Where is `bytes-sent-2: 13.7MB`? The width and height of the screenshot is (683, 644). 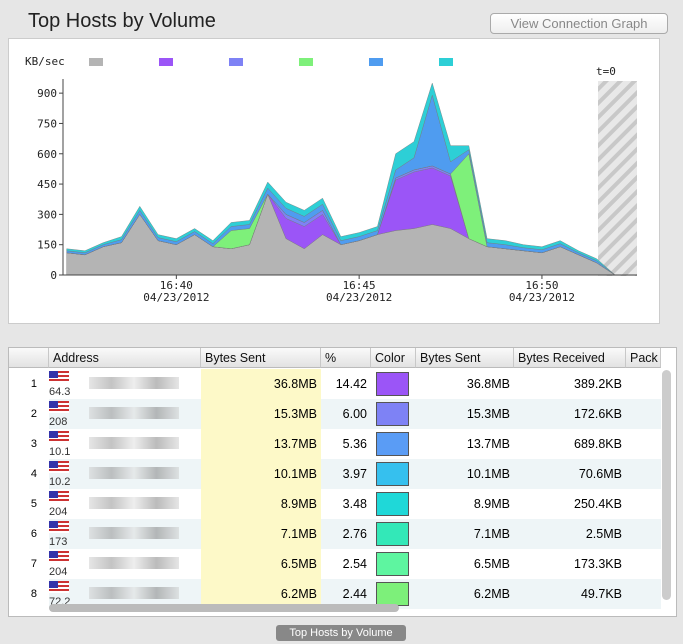
bytes-sent-2: 13.7MB is located at coordinates (488, 444).